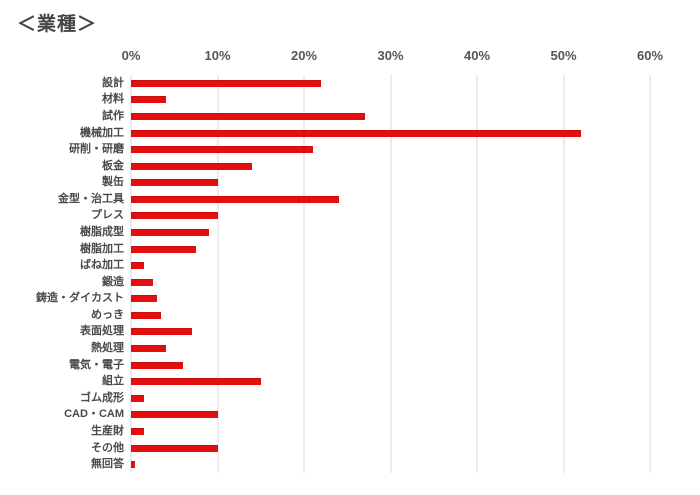  I want to click on category-label: CAD・CAM, so click(94, 414).